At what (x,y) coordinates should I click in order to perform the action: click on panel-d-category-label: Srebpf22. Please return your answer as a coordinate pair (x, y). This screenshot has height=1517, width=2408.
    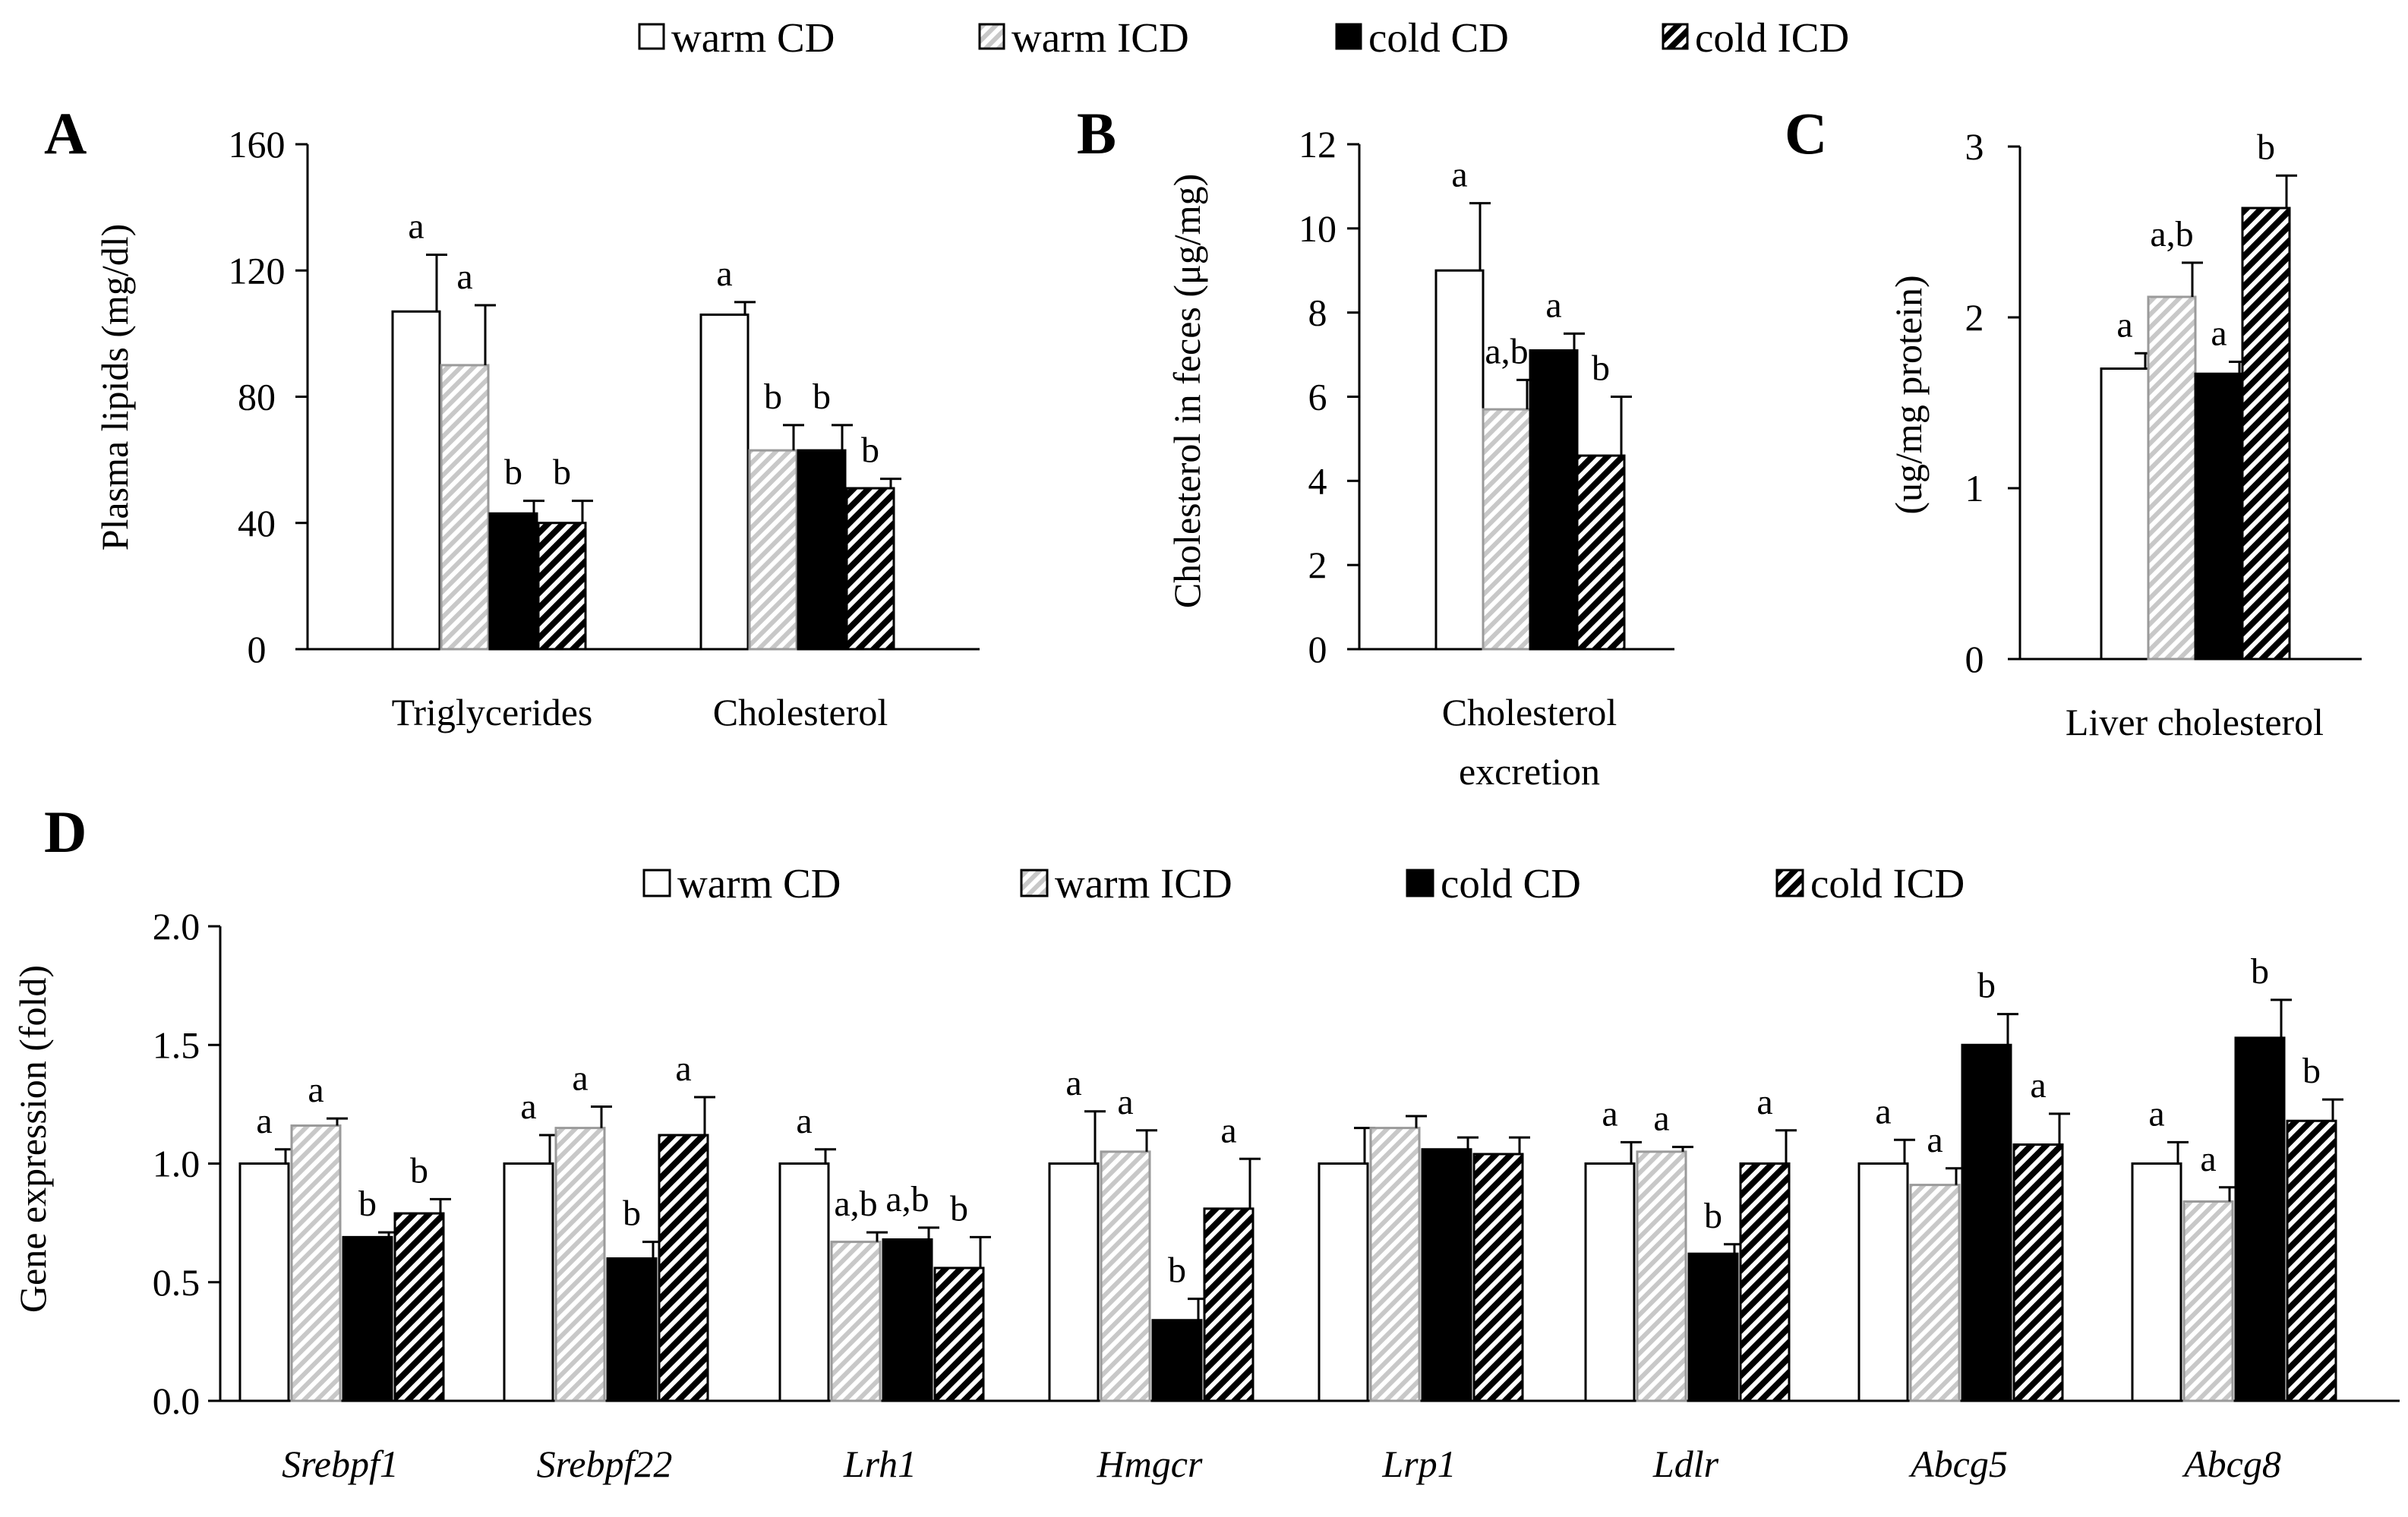
    Looking at the image, I should click on (605, 1464).